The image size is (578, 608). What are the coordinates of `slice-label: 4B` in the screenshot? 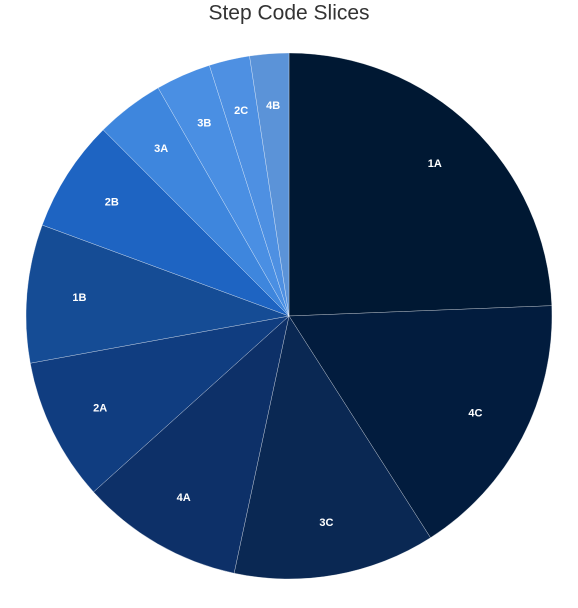 It's located at (273, 106).